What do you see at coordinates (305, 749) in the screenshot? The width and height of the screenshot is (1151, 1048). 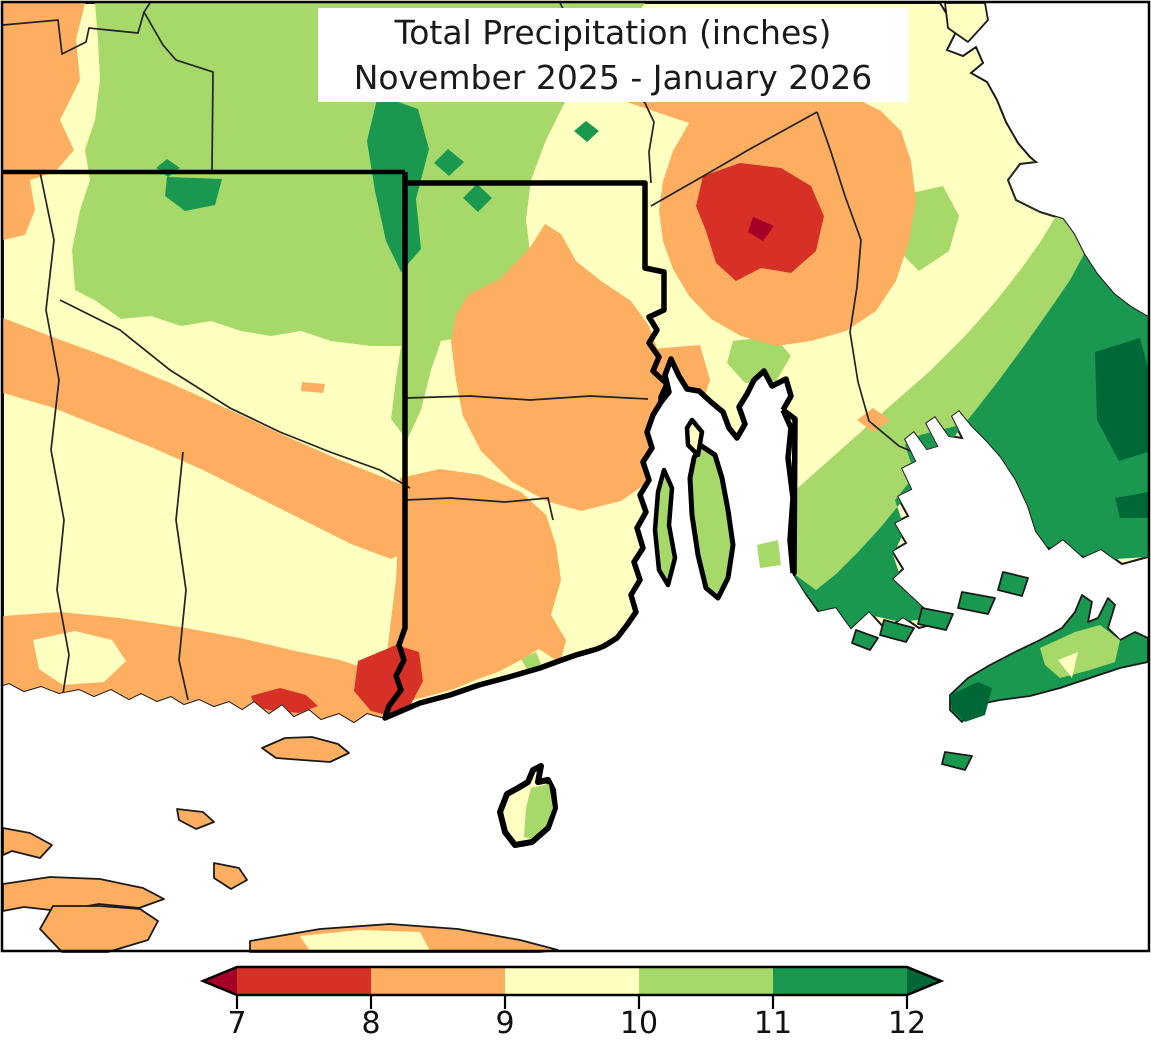 I see `fishers-island` at bounding box center [305, 749].